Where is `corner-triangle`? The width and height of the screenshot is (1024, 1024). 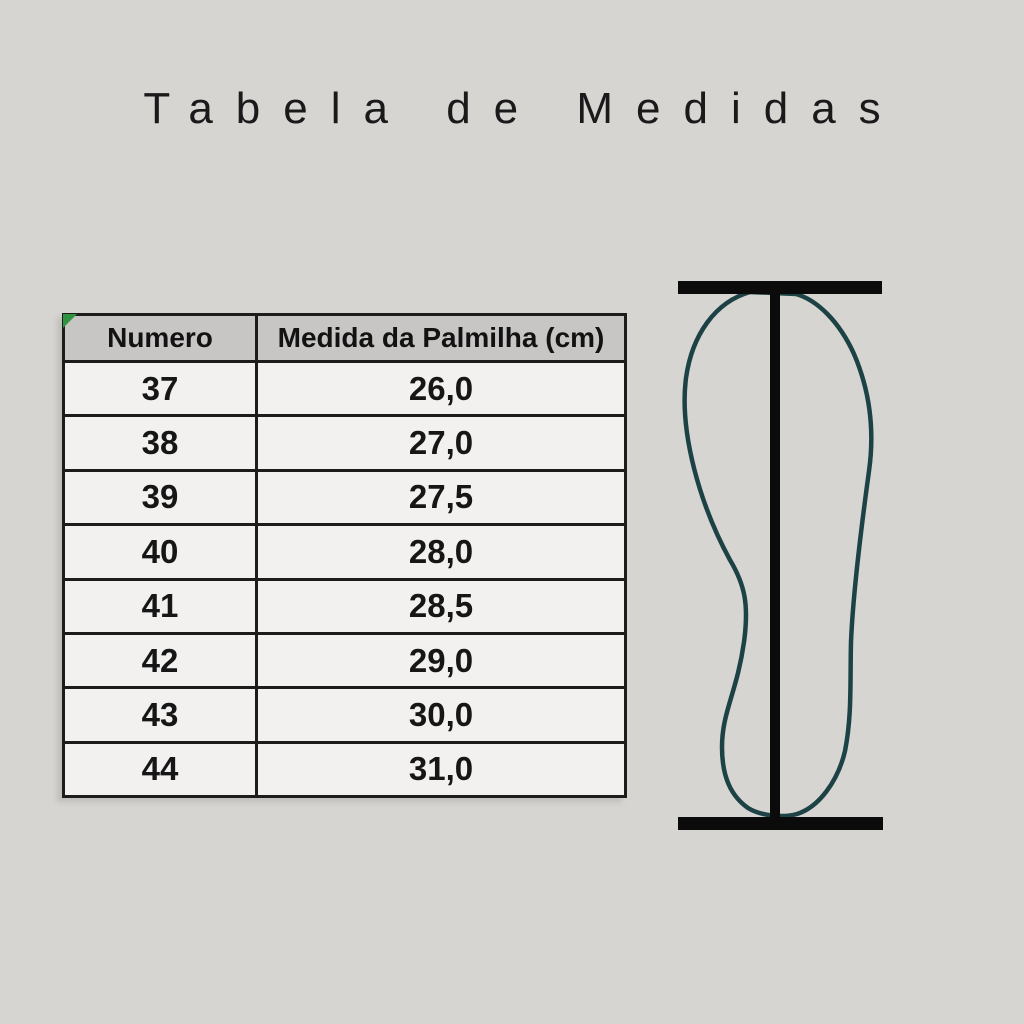 corner-triangle is located at coordinates (70, 321).